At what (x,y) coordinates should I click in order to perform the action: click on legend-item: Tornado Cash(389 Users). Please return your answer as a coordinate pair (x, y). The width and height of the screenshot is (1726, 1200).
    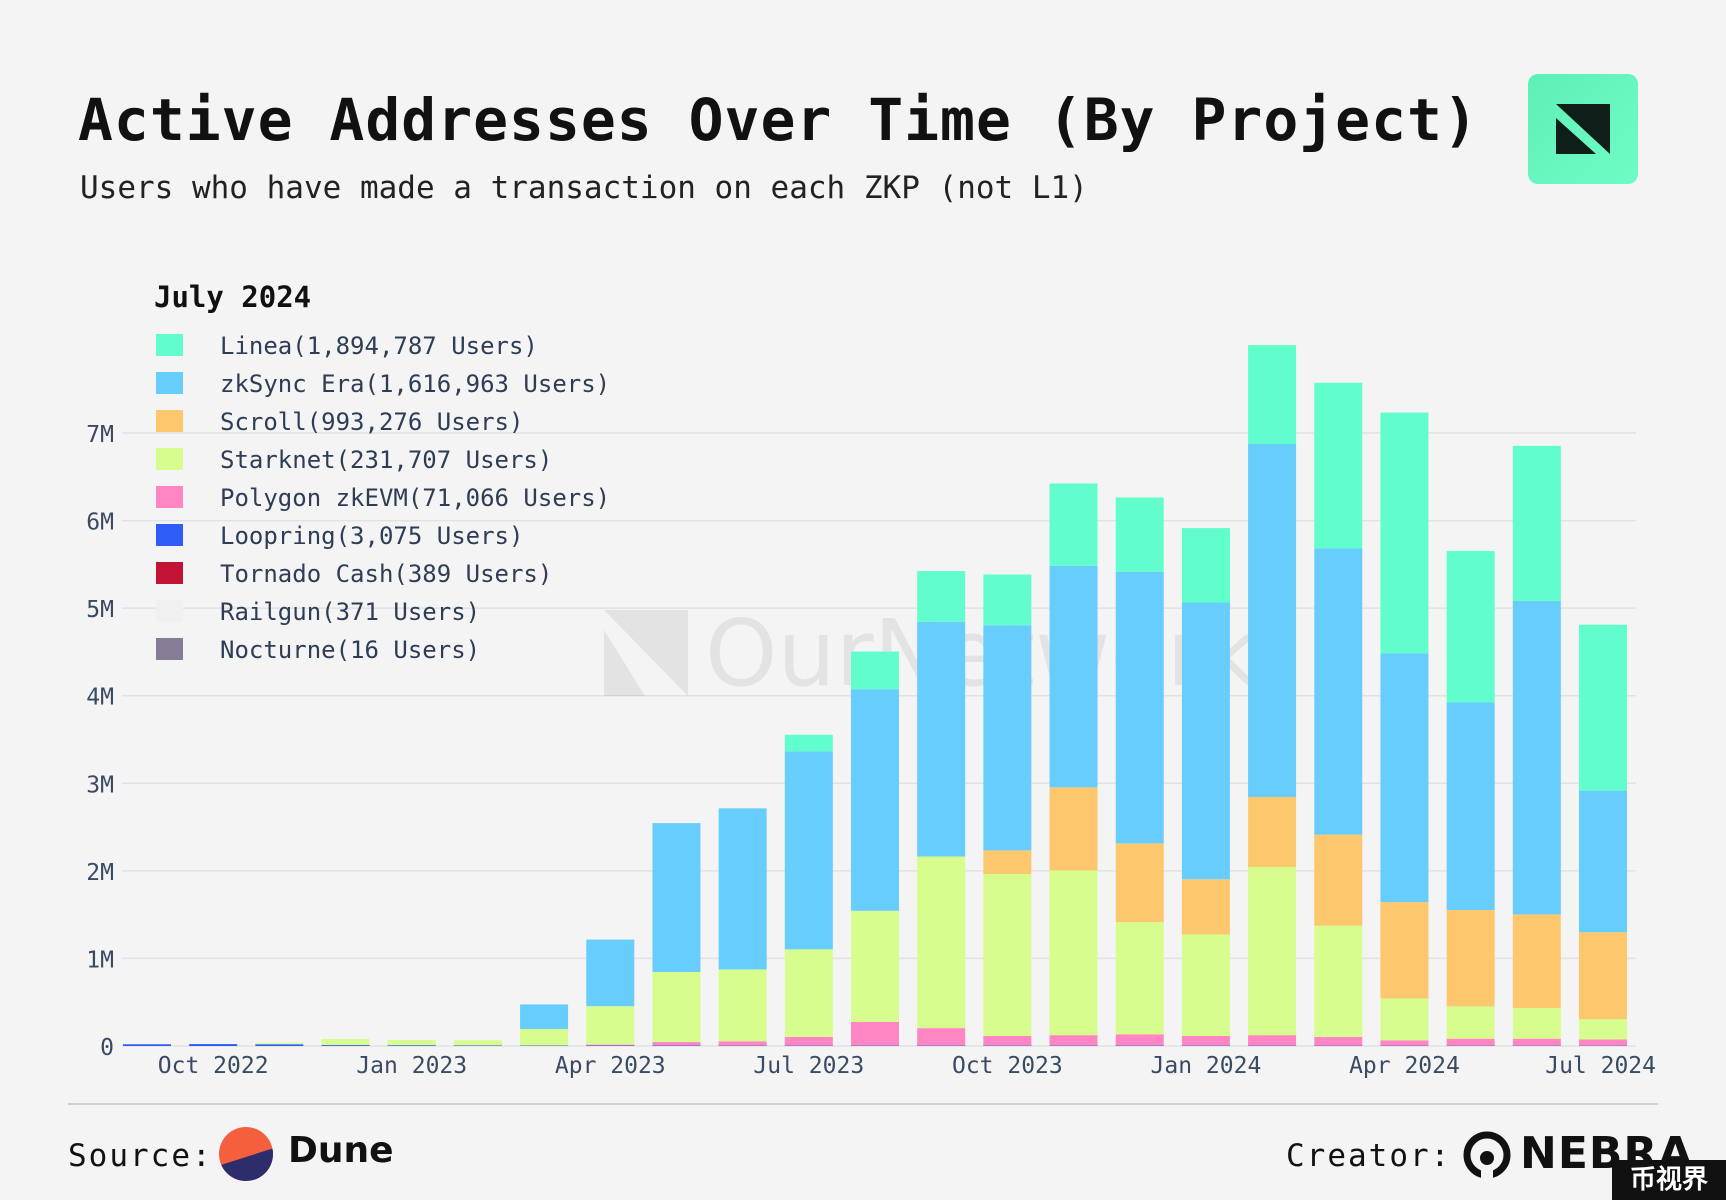
    Looking at the image, I should click on (353, 575).